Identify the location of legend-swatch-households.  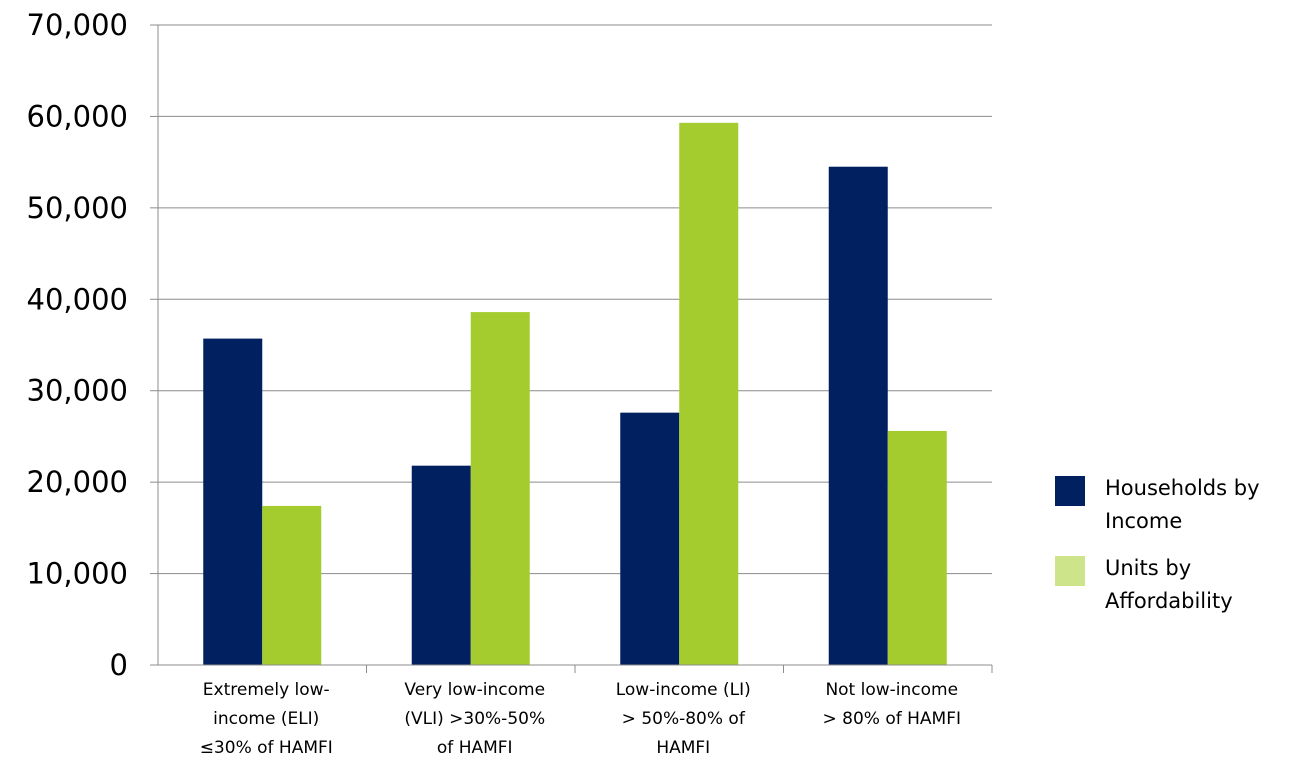
(1070, 491).